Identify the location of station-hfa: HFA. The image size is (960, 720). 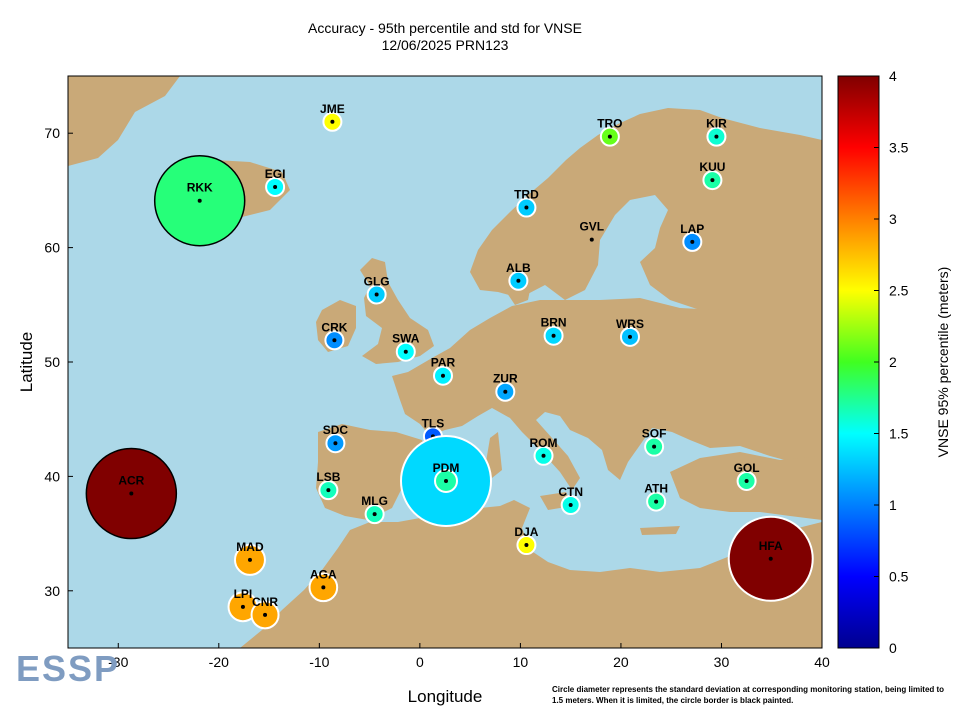
(770, 558).